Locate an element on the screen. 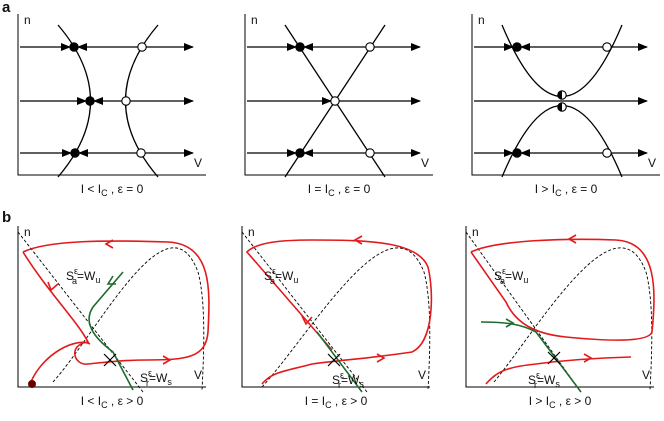  annotation: Sε a=Wu is located at coordinates (83, 276).